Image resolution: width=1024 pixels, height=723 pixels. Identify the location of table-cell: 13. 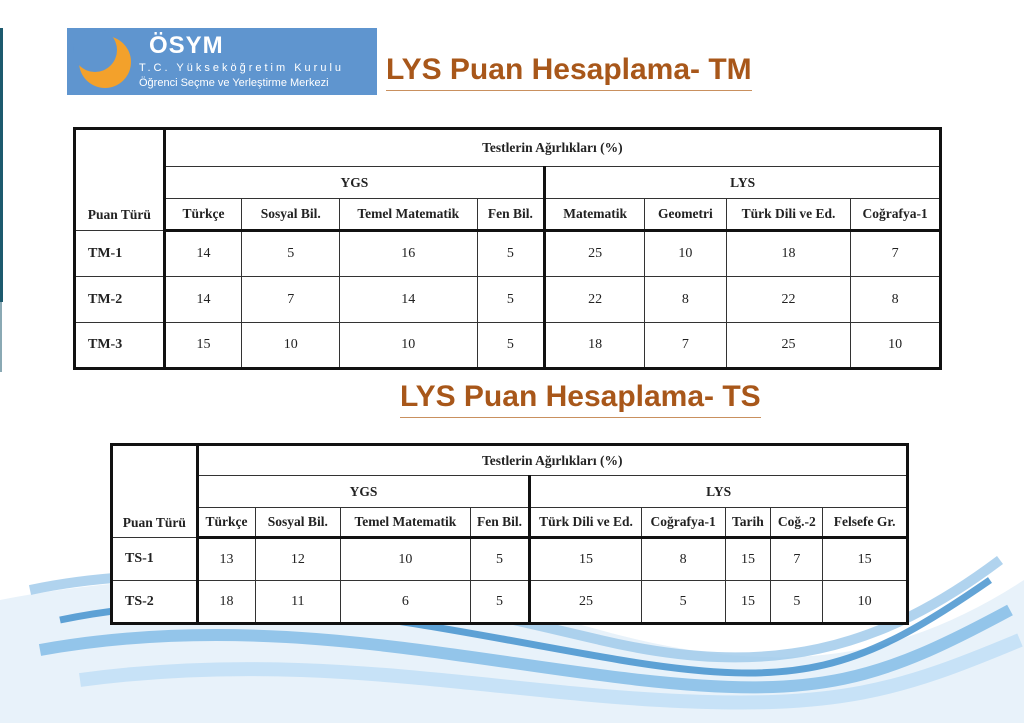
(225, 559).